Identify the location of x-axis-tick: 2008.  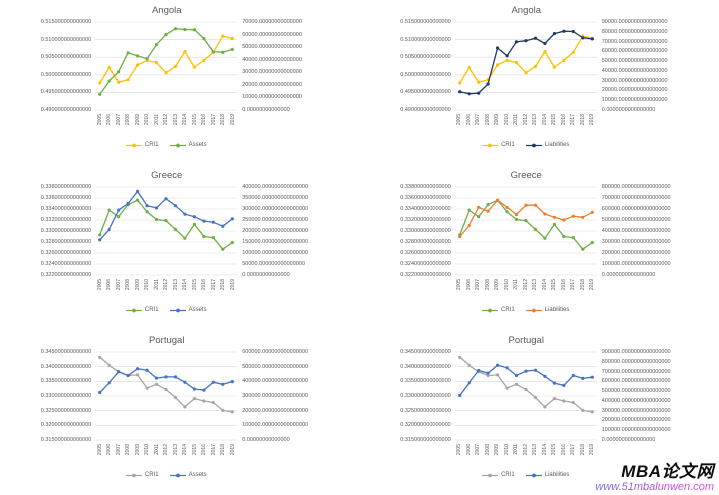
(128, 456).